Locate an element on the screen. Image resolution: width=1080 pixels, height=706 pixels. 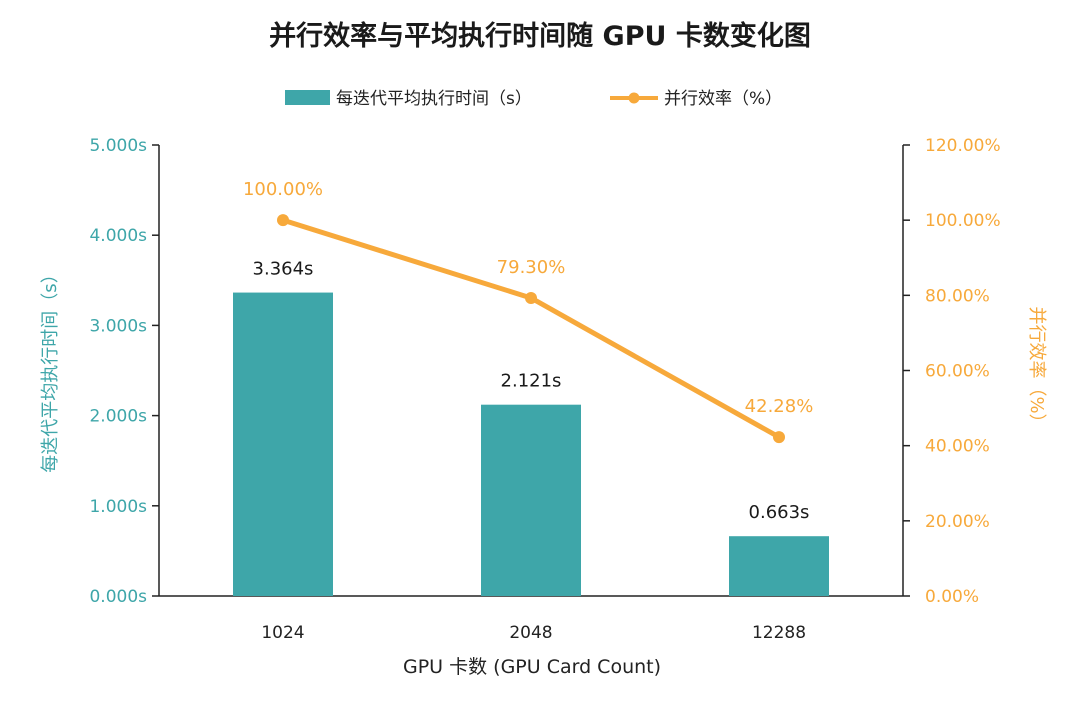
y-right-tick-label: 20.00% is located at coordinates (957, 522).